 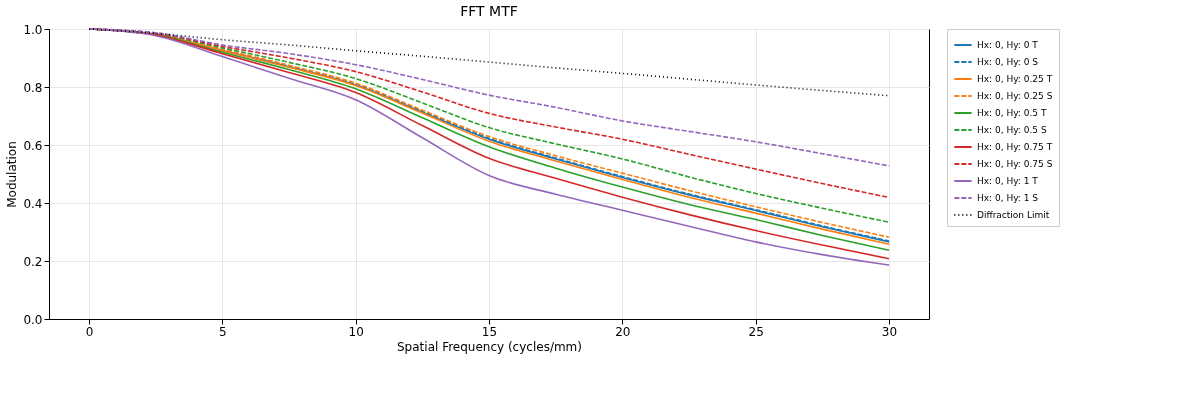 What do you see at coordinates (489, 11) in the screenshot?
I see `chart-title: FFT MTF` at bounding box center [489, 11].